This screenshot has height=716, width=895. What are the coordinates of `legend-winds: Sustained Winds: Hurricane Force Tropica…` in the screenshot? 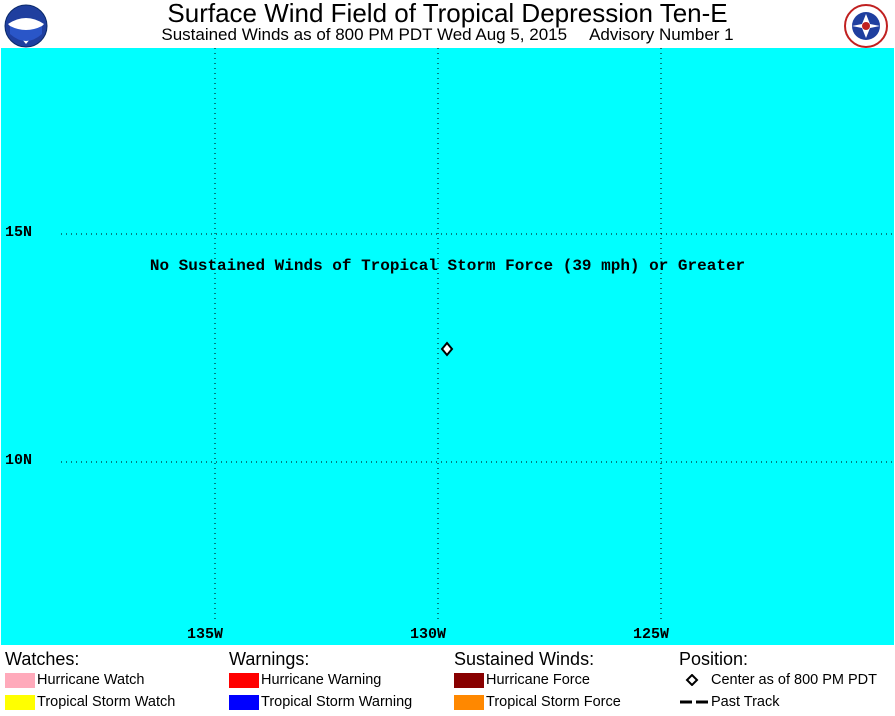 It's located at (537, 681).